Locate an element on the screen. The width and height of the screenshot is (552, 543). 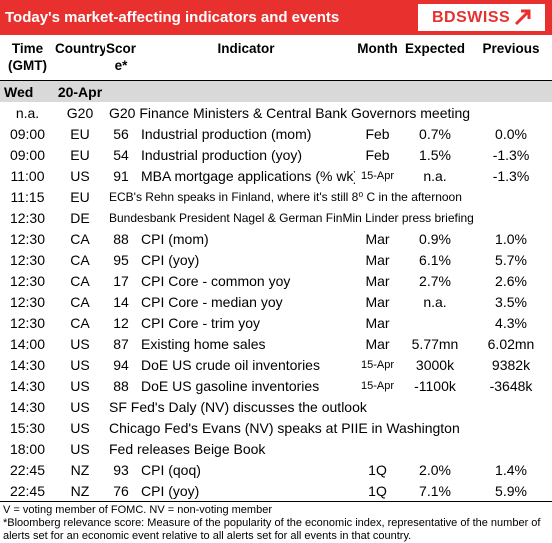
score-cell: 87 is located at coordinates (121, 343).